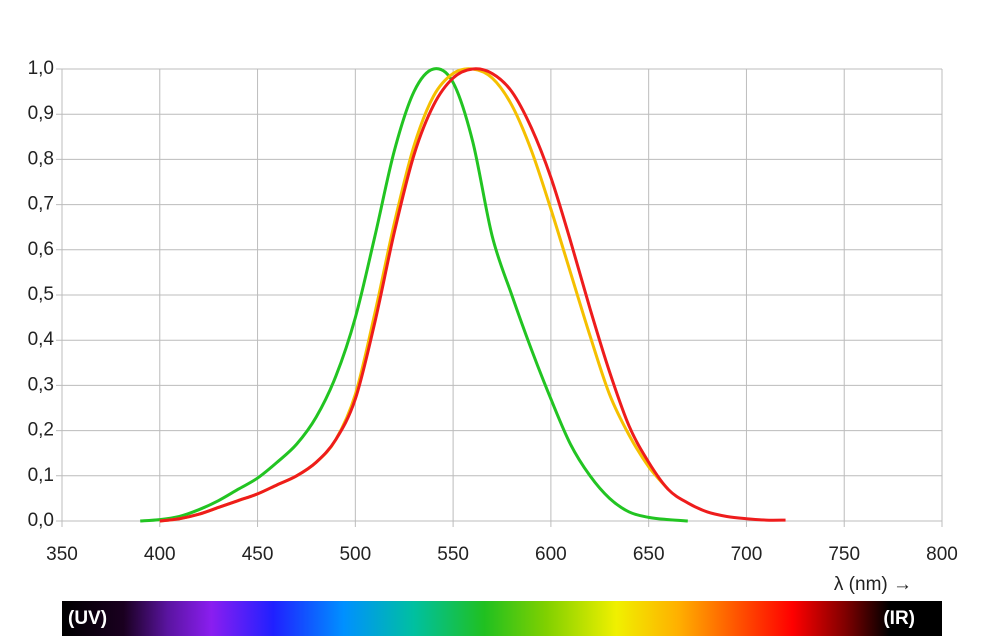  What do you see at coordinates (160, 554) in the screenshot?
I see `x-tick-label: 400` at bounding box center [160, 554].